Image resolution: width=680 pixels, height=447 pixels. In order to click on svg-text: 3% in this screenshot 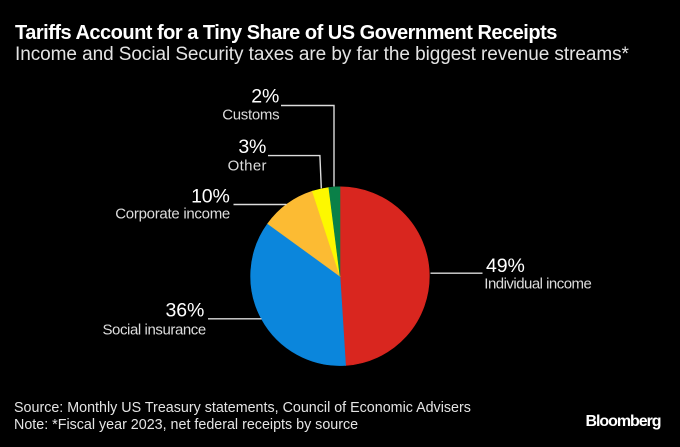, I will do `click(252, 147)`.